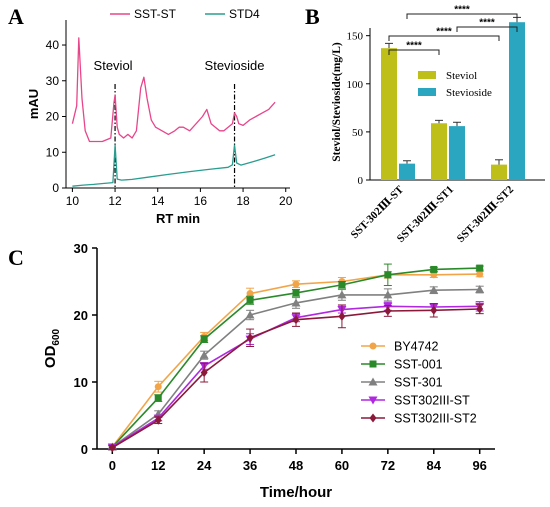 This screenshot has height=507, width=550. What do you see at coordinates (33, 104) in the screenshot?
I see `y-axis-title: mAU` at bounding box center [33, 104].